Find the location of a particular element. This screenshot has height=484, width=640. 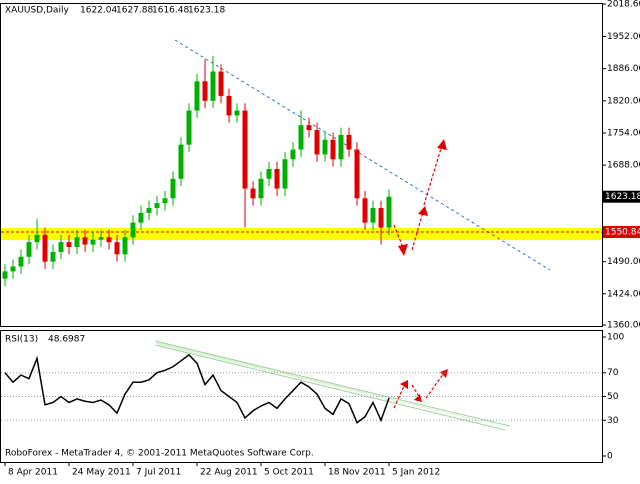

x-tick-label: 8 Apr 2011 is located at coordinates (33, 473).